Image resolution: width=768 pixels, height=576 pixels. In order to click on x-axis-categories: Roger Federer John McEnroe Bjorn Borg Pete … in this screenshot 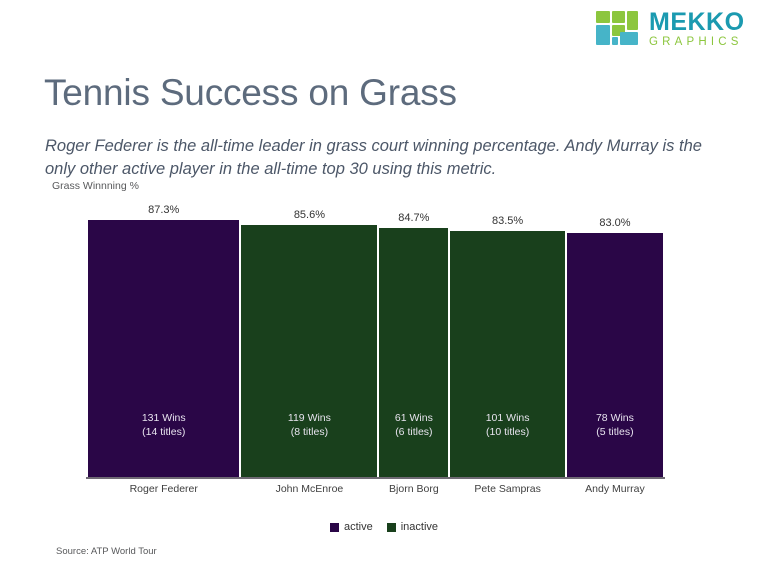, I will do `click(375, 491)`.